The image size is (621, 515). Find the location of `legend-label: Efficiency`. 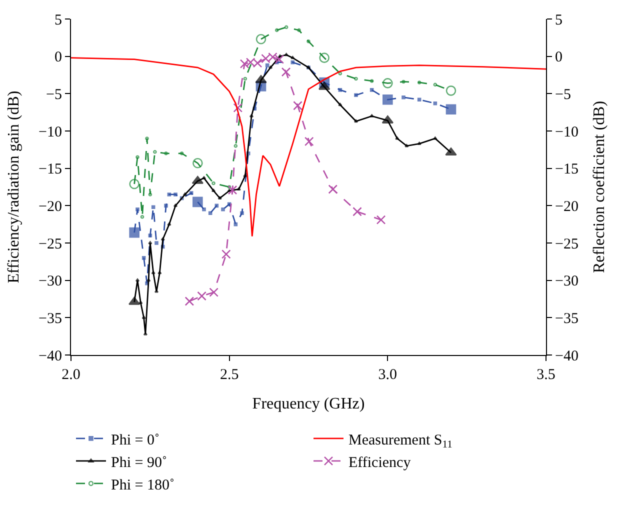

legend-label: Efficiency is located at coordinates (380, 462).